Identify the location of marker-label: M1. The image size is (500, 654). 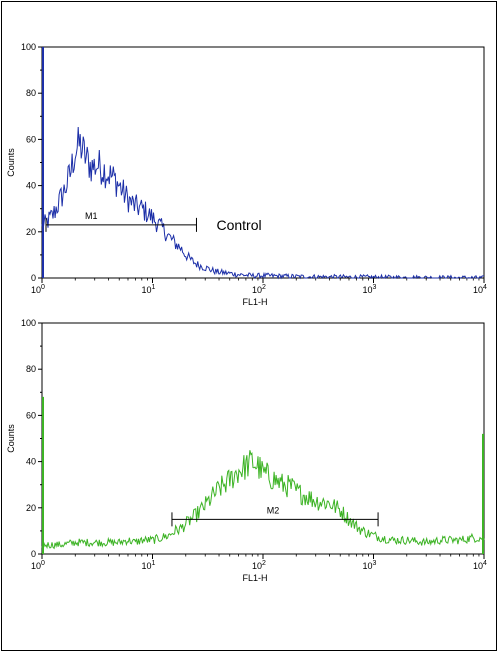
(91, 216).